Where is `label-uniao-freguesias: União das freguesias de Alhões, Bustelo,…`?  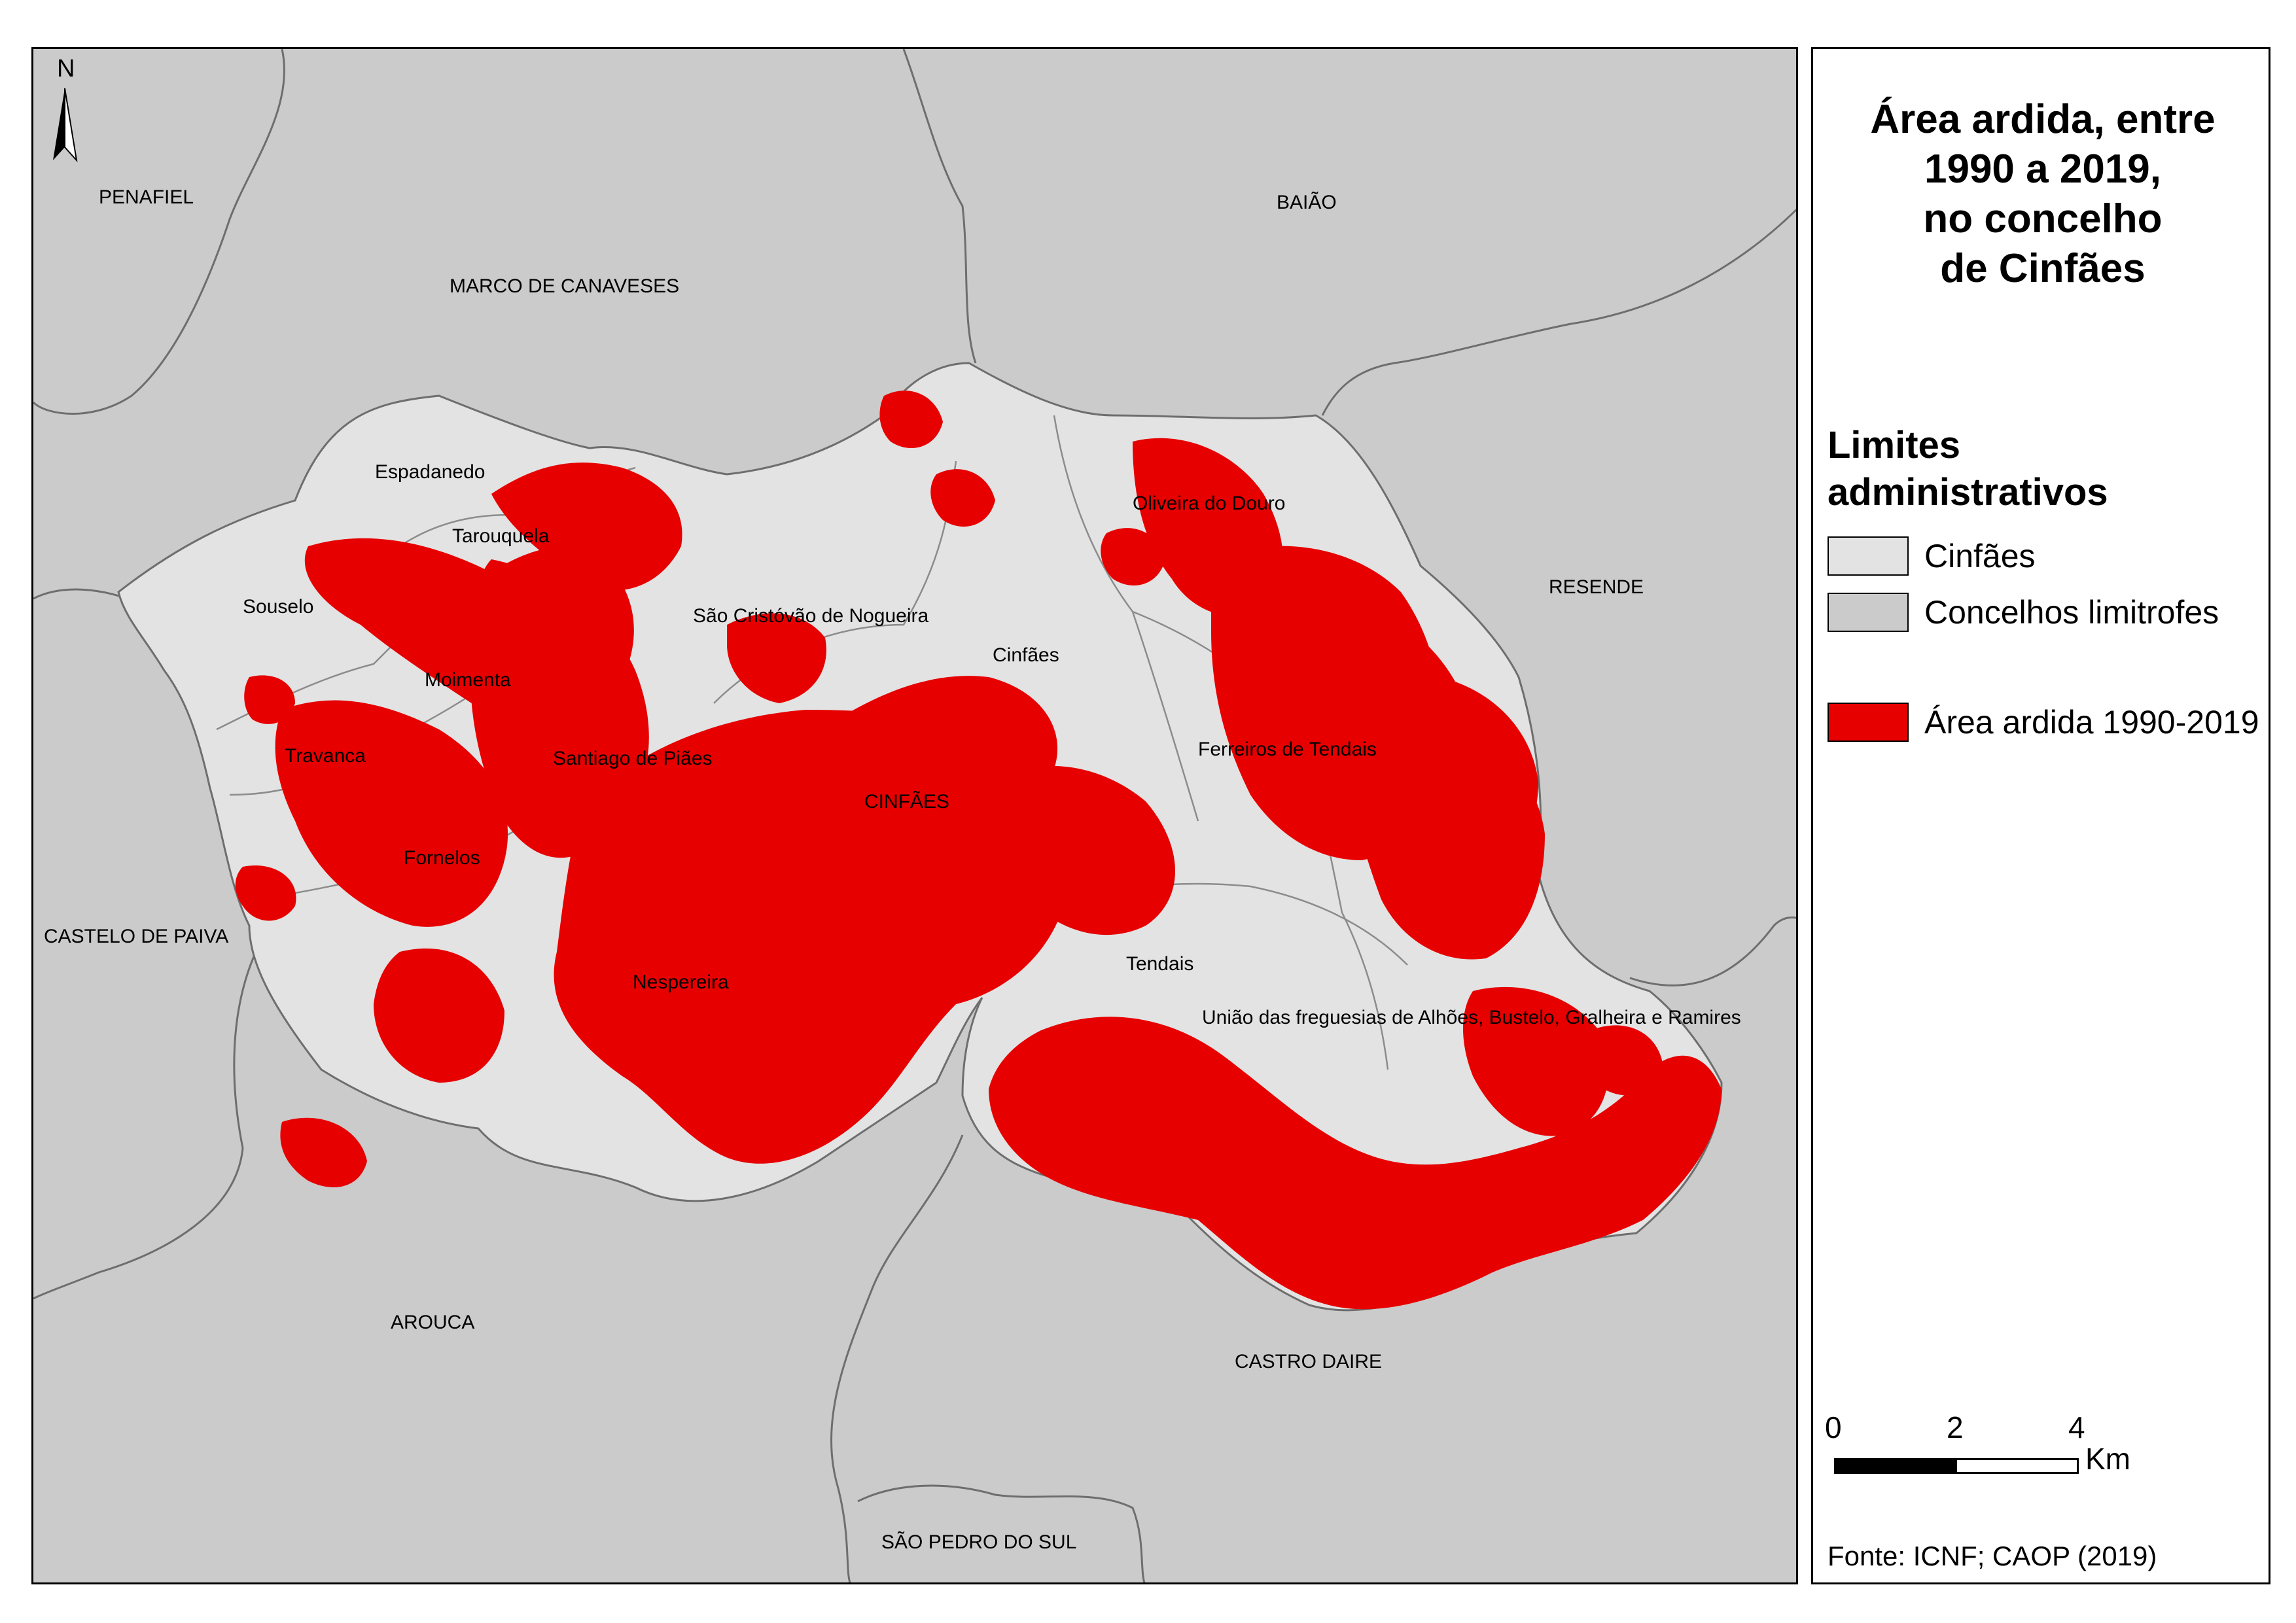 label-uniao-freguesias: União das freguesias de Alhões, Bustelo,… is located at coordinates (1472, 1018).